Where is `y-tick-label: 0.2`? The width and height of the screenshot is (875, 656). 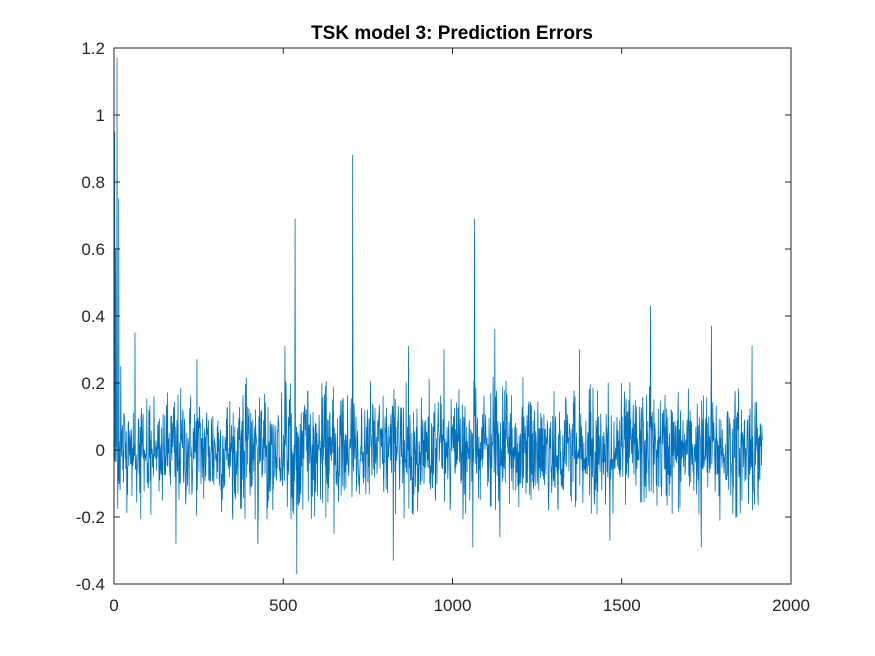
y-tick-label: 0.2 is located at coordinates (93, 383).